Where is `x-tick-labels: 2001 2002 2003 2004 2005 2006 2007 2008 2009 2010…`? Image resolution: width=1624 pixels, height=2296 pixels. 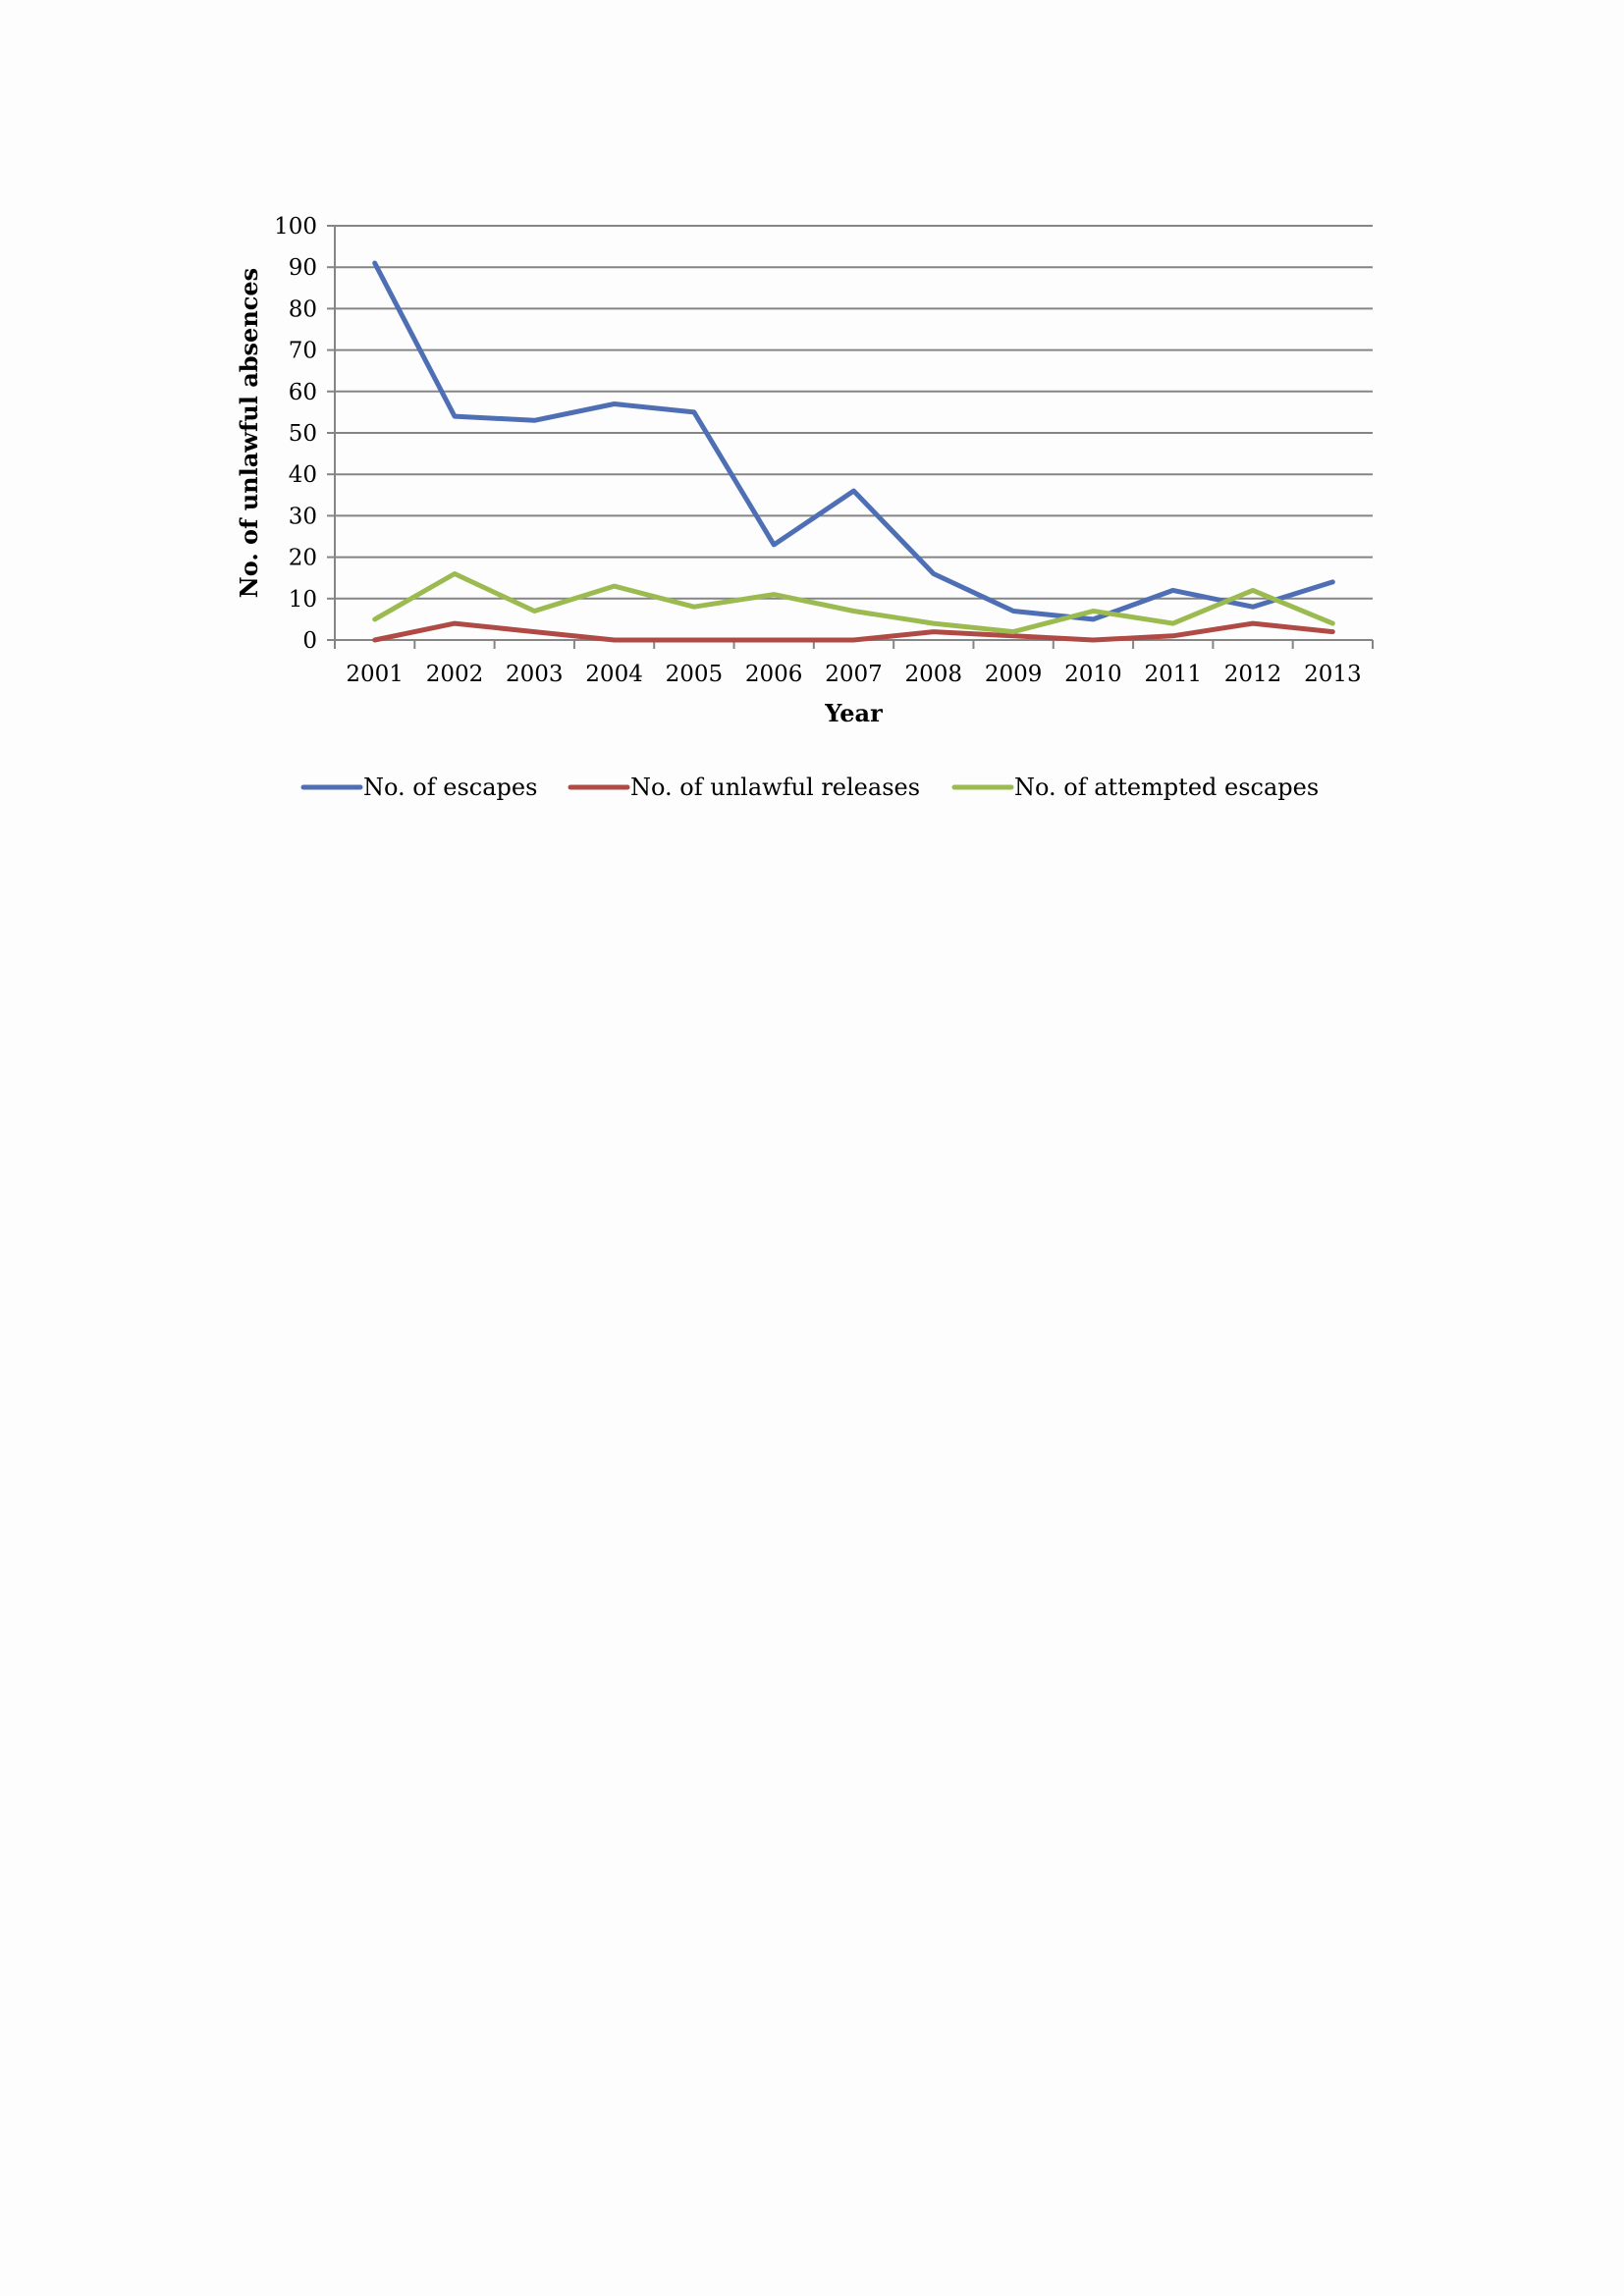 x-tick-labels: 2001 2002 2003 2004 2005 2006 2007 2008 2009 2010… is located at coordinates (853, 674).